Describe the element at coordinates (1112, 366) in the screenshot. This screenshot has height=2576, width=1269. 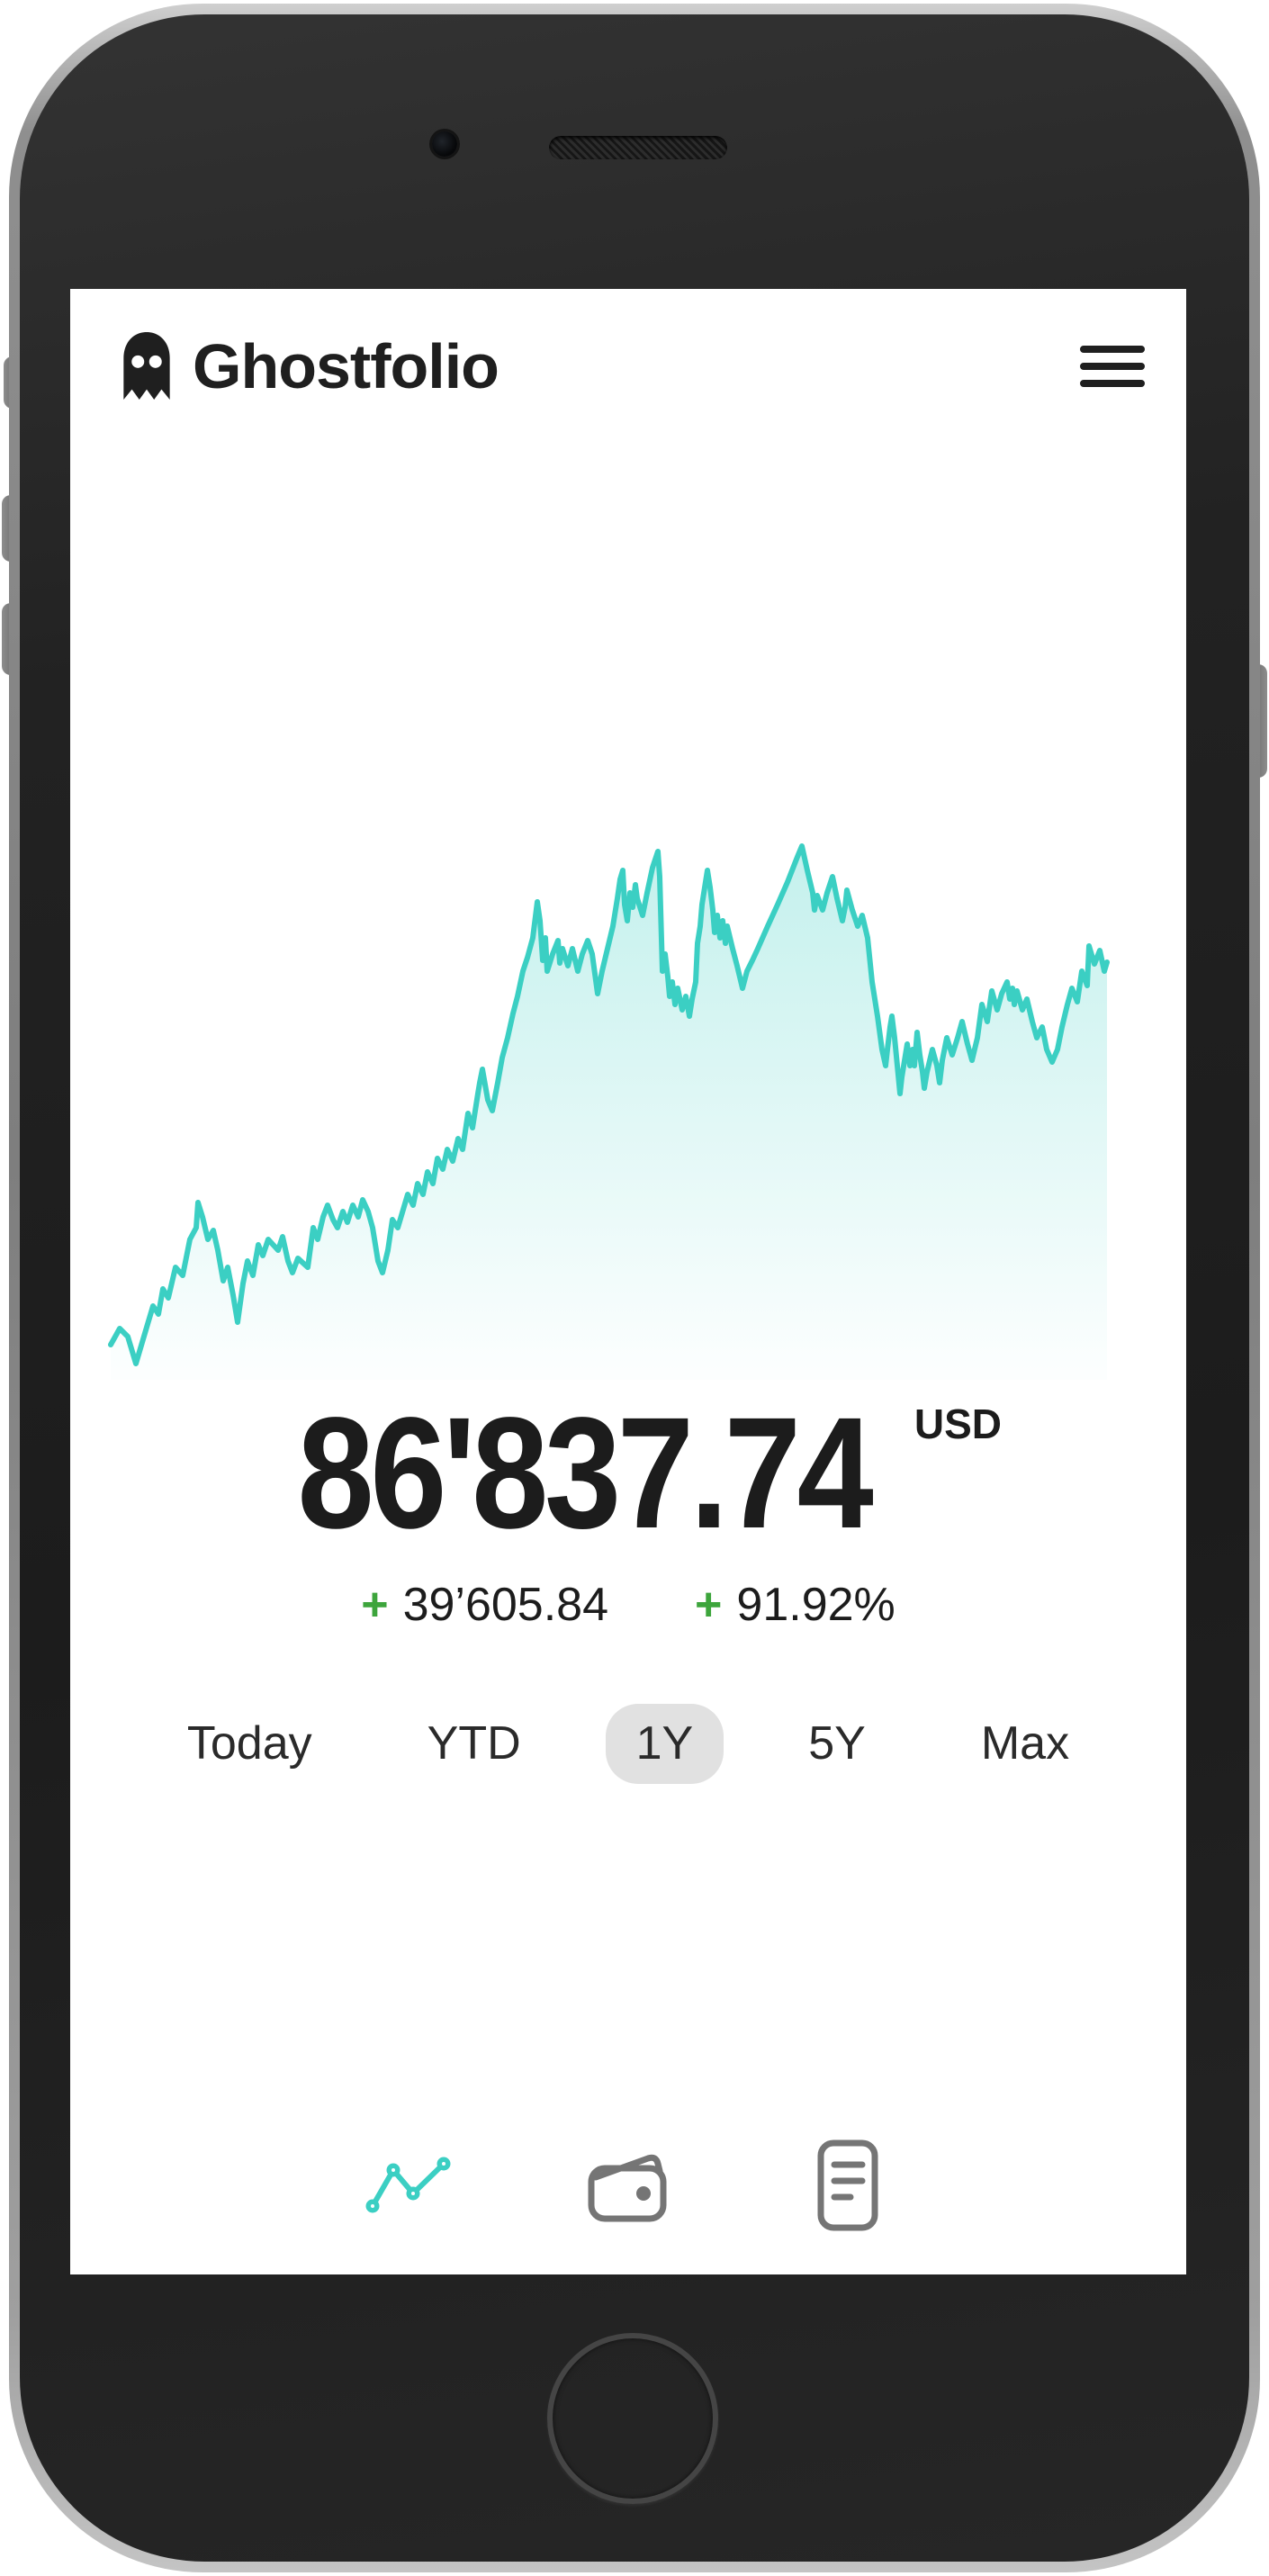
I see `menu-hamburger-icon` at that location.